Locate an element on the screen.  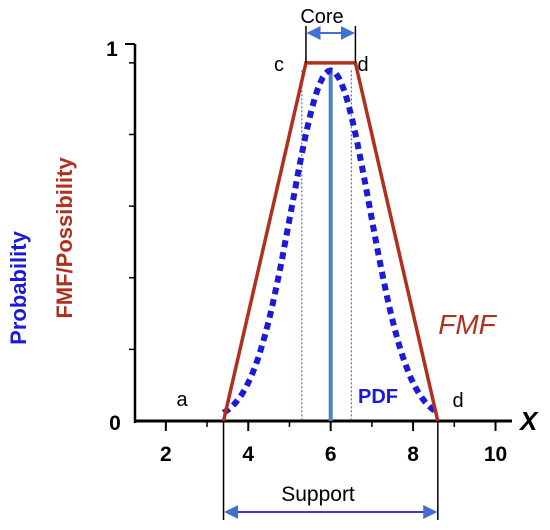
annotation-d-bottom: d is located at coordinates (457, 401).